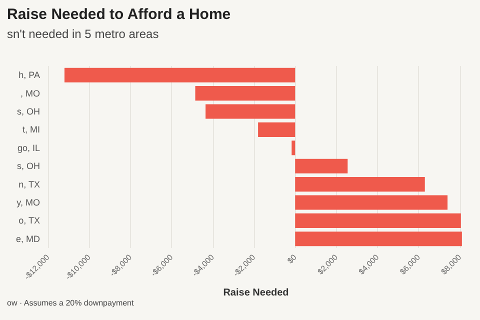 The image size is (480, 320). I want to click on y-tick-label: y, MO, so click(28, 203).